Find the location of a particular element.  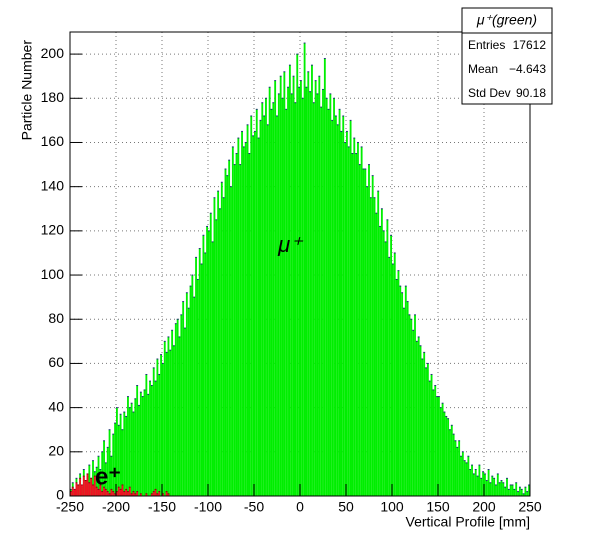

x-axis-label: Vertical Profile [mm] is located at coordinates (468, 522).